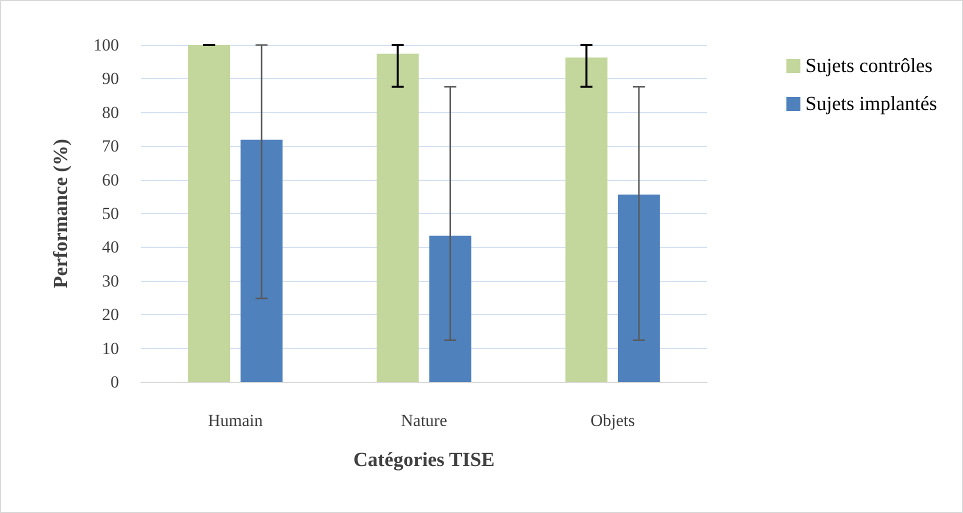 The width and height of the screenshot is (963, 513). What do you see at coordinates (106, 45) in the screenshot?
I see `y-tick-label: 100` at bounding box center [106, 45].